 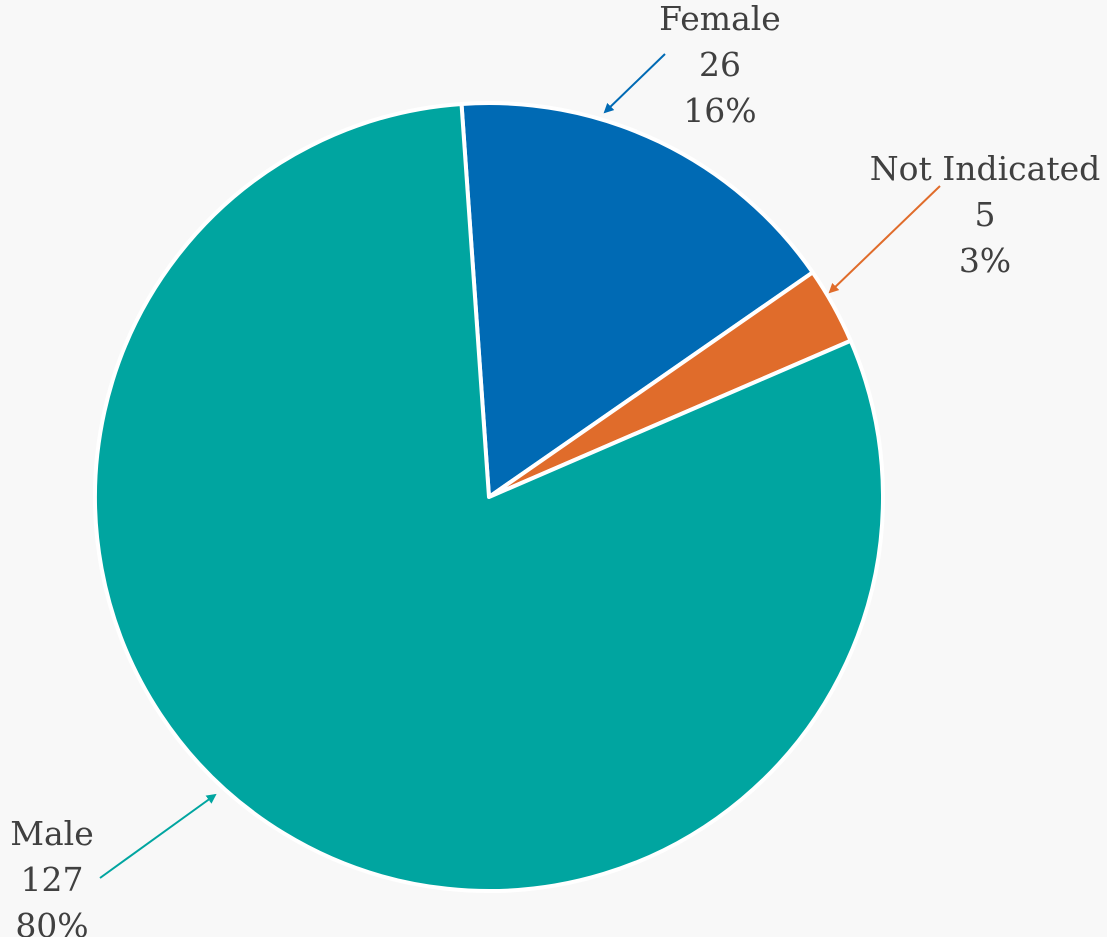 I want to click on label-value-not-indicated: 5, so click(x=985, y=214).